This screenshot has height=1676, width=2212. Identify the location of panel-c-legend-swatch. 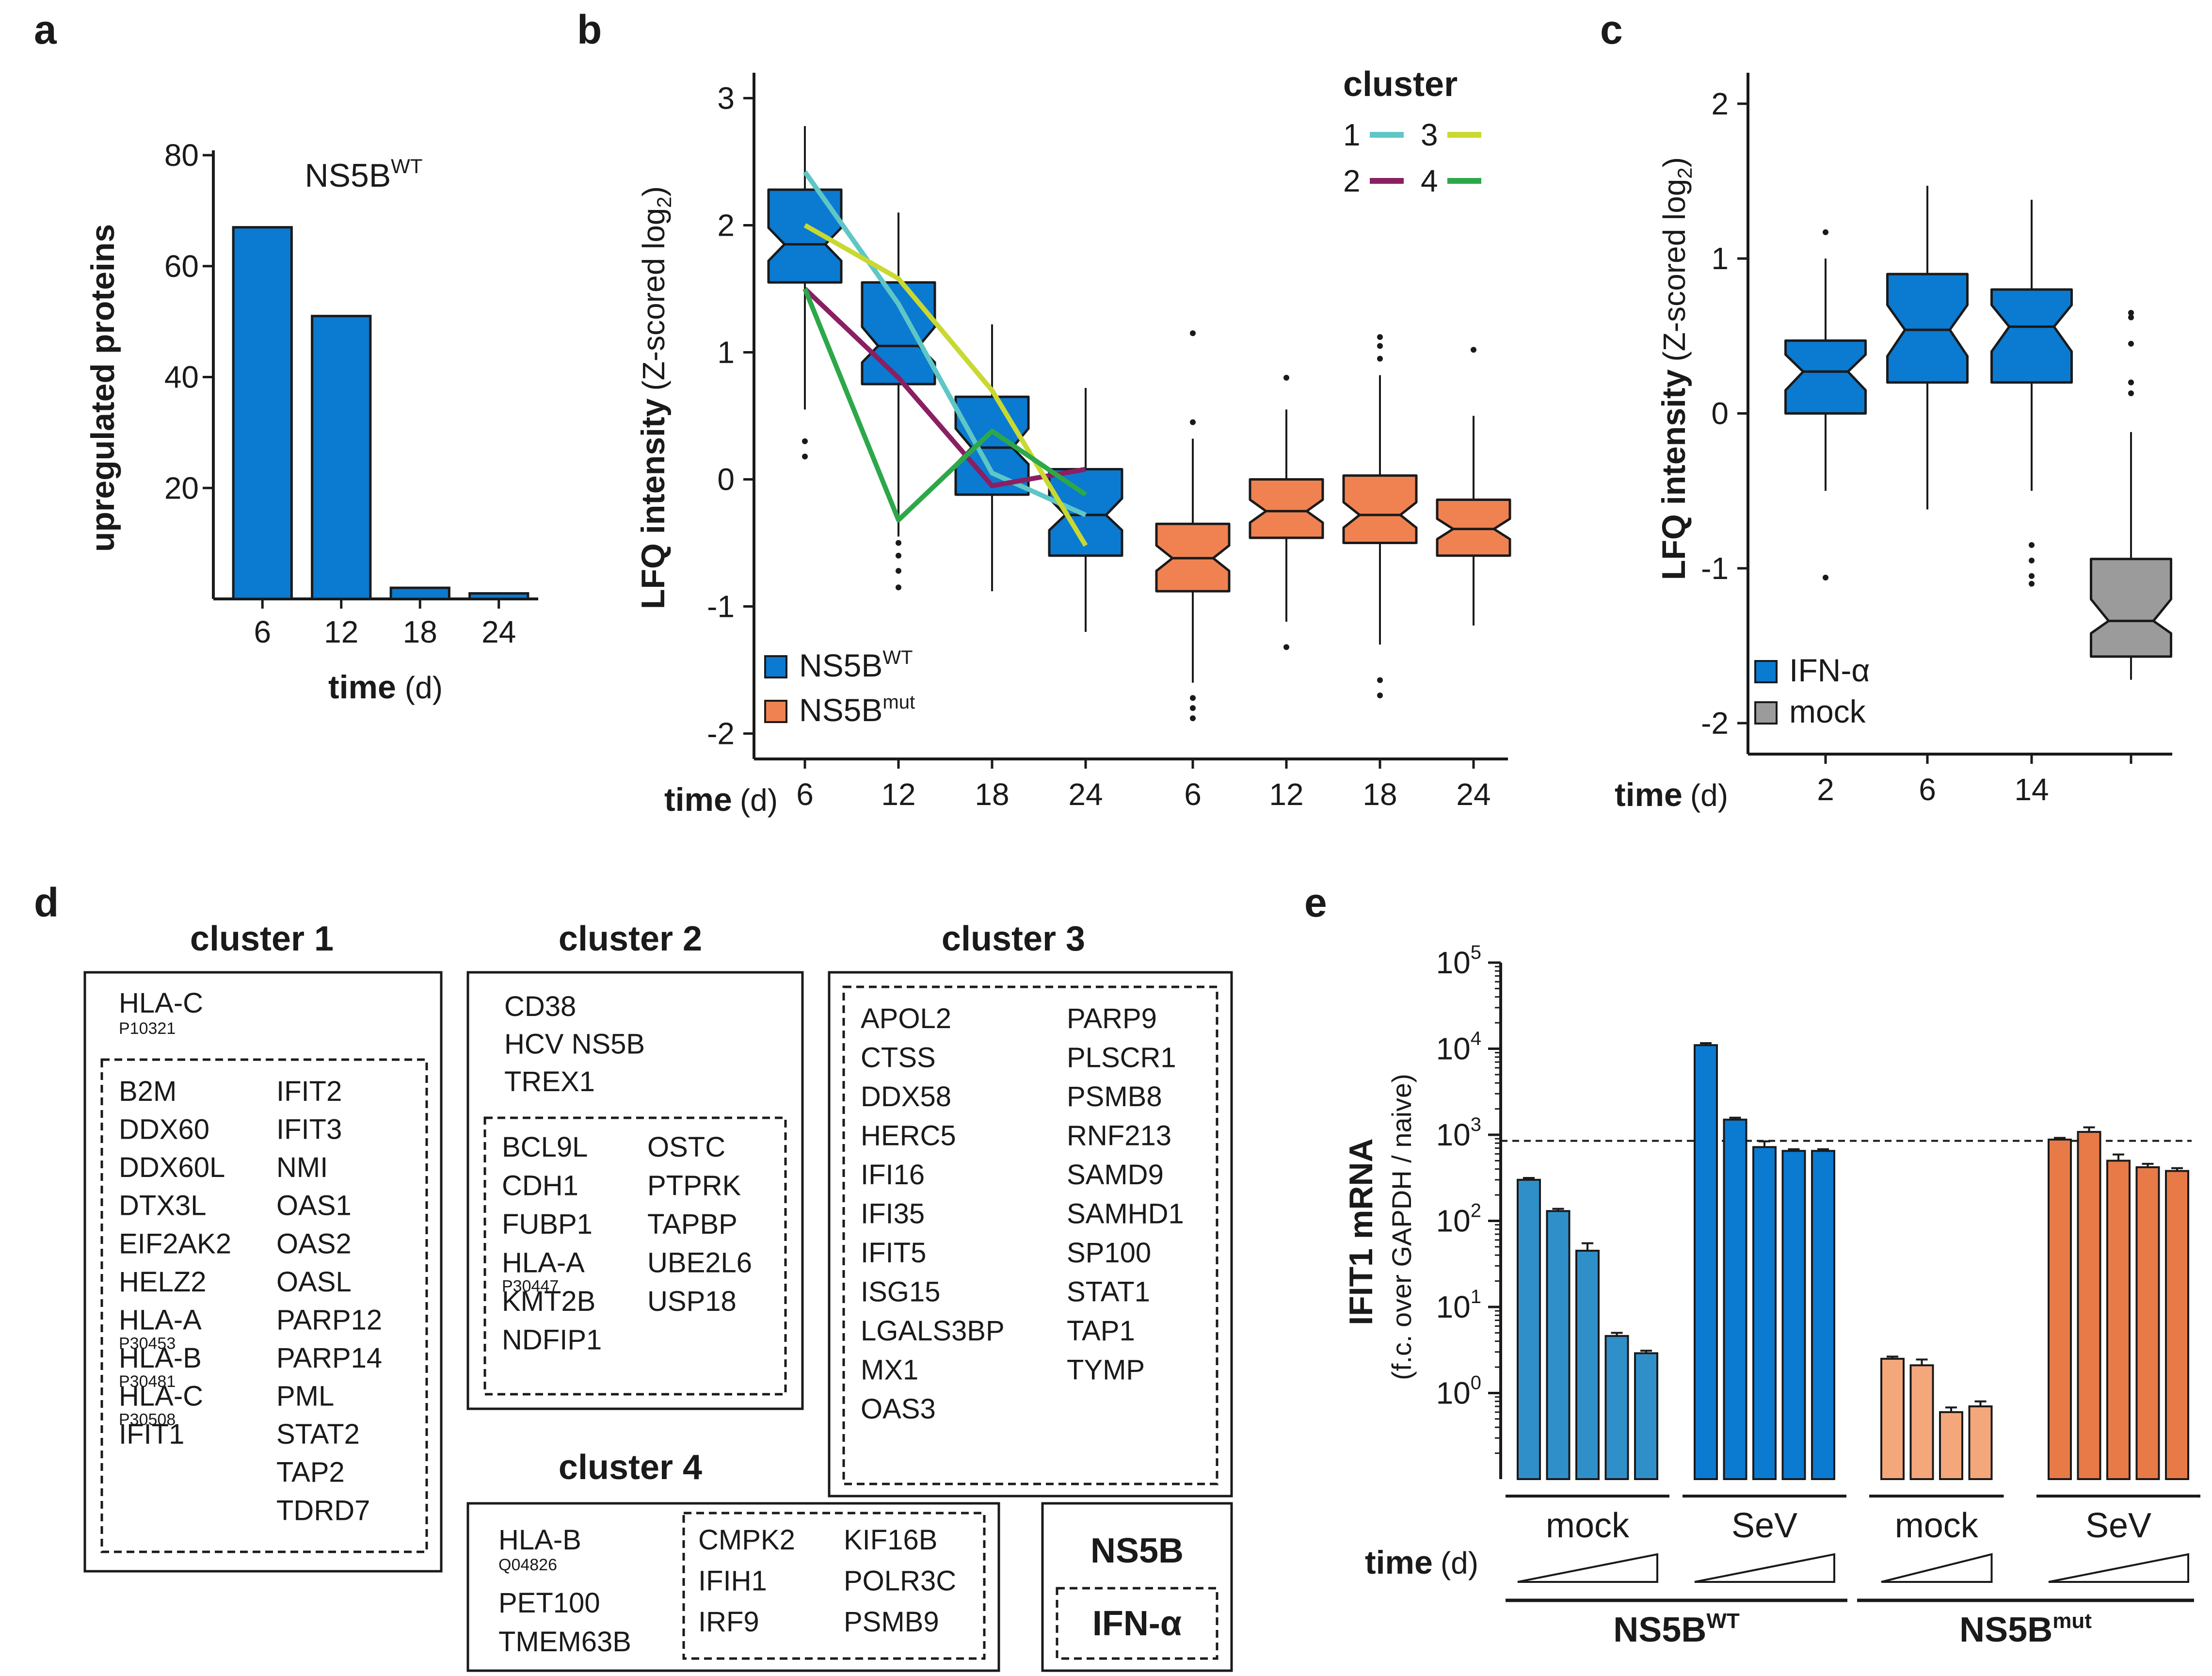
(1766, 672).